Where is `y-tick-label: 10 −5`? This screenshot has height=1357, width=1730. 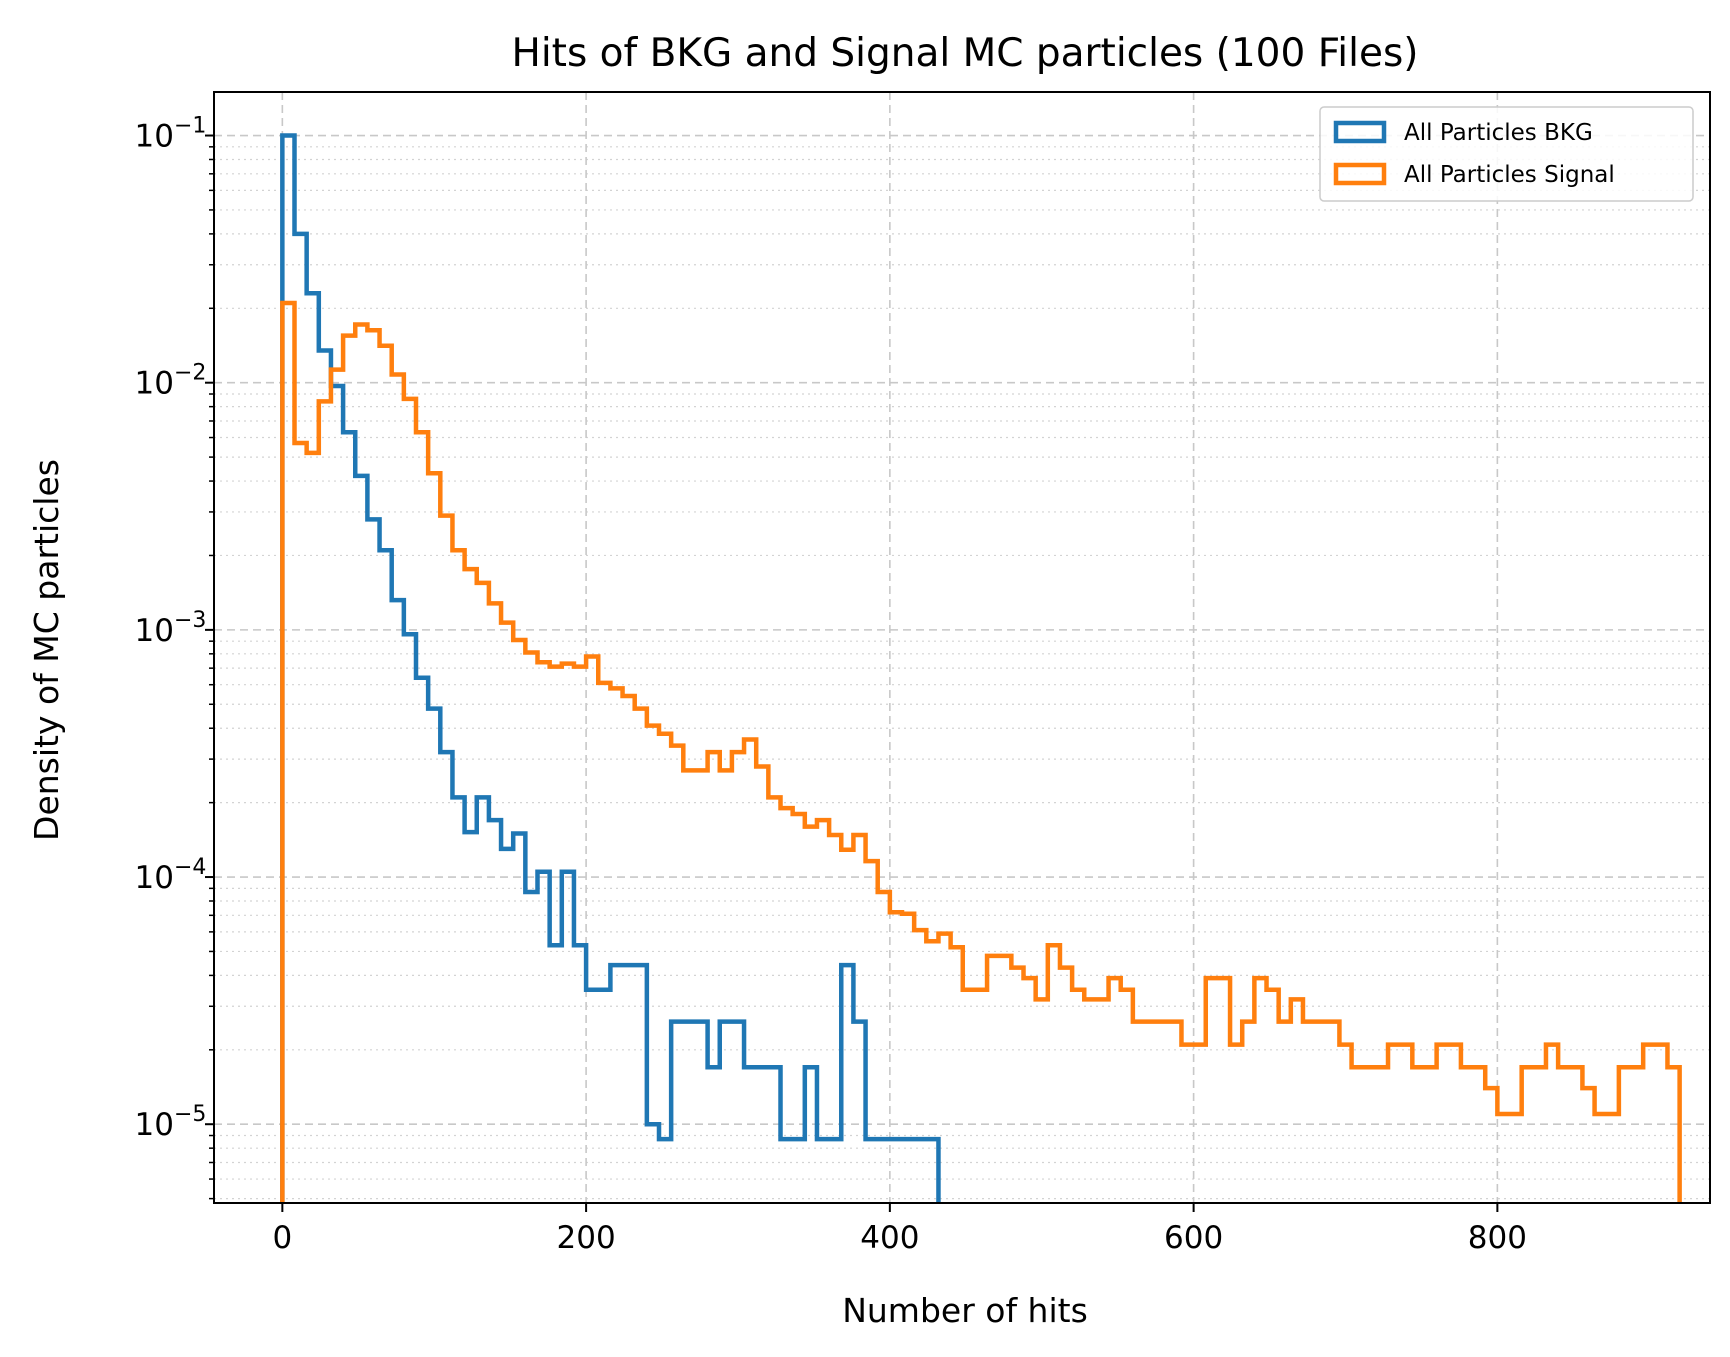
y-tick-label: 10 −5 is located at coordinates (171, 1122).